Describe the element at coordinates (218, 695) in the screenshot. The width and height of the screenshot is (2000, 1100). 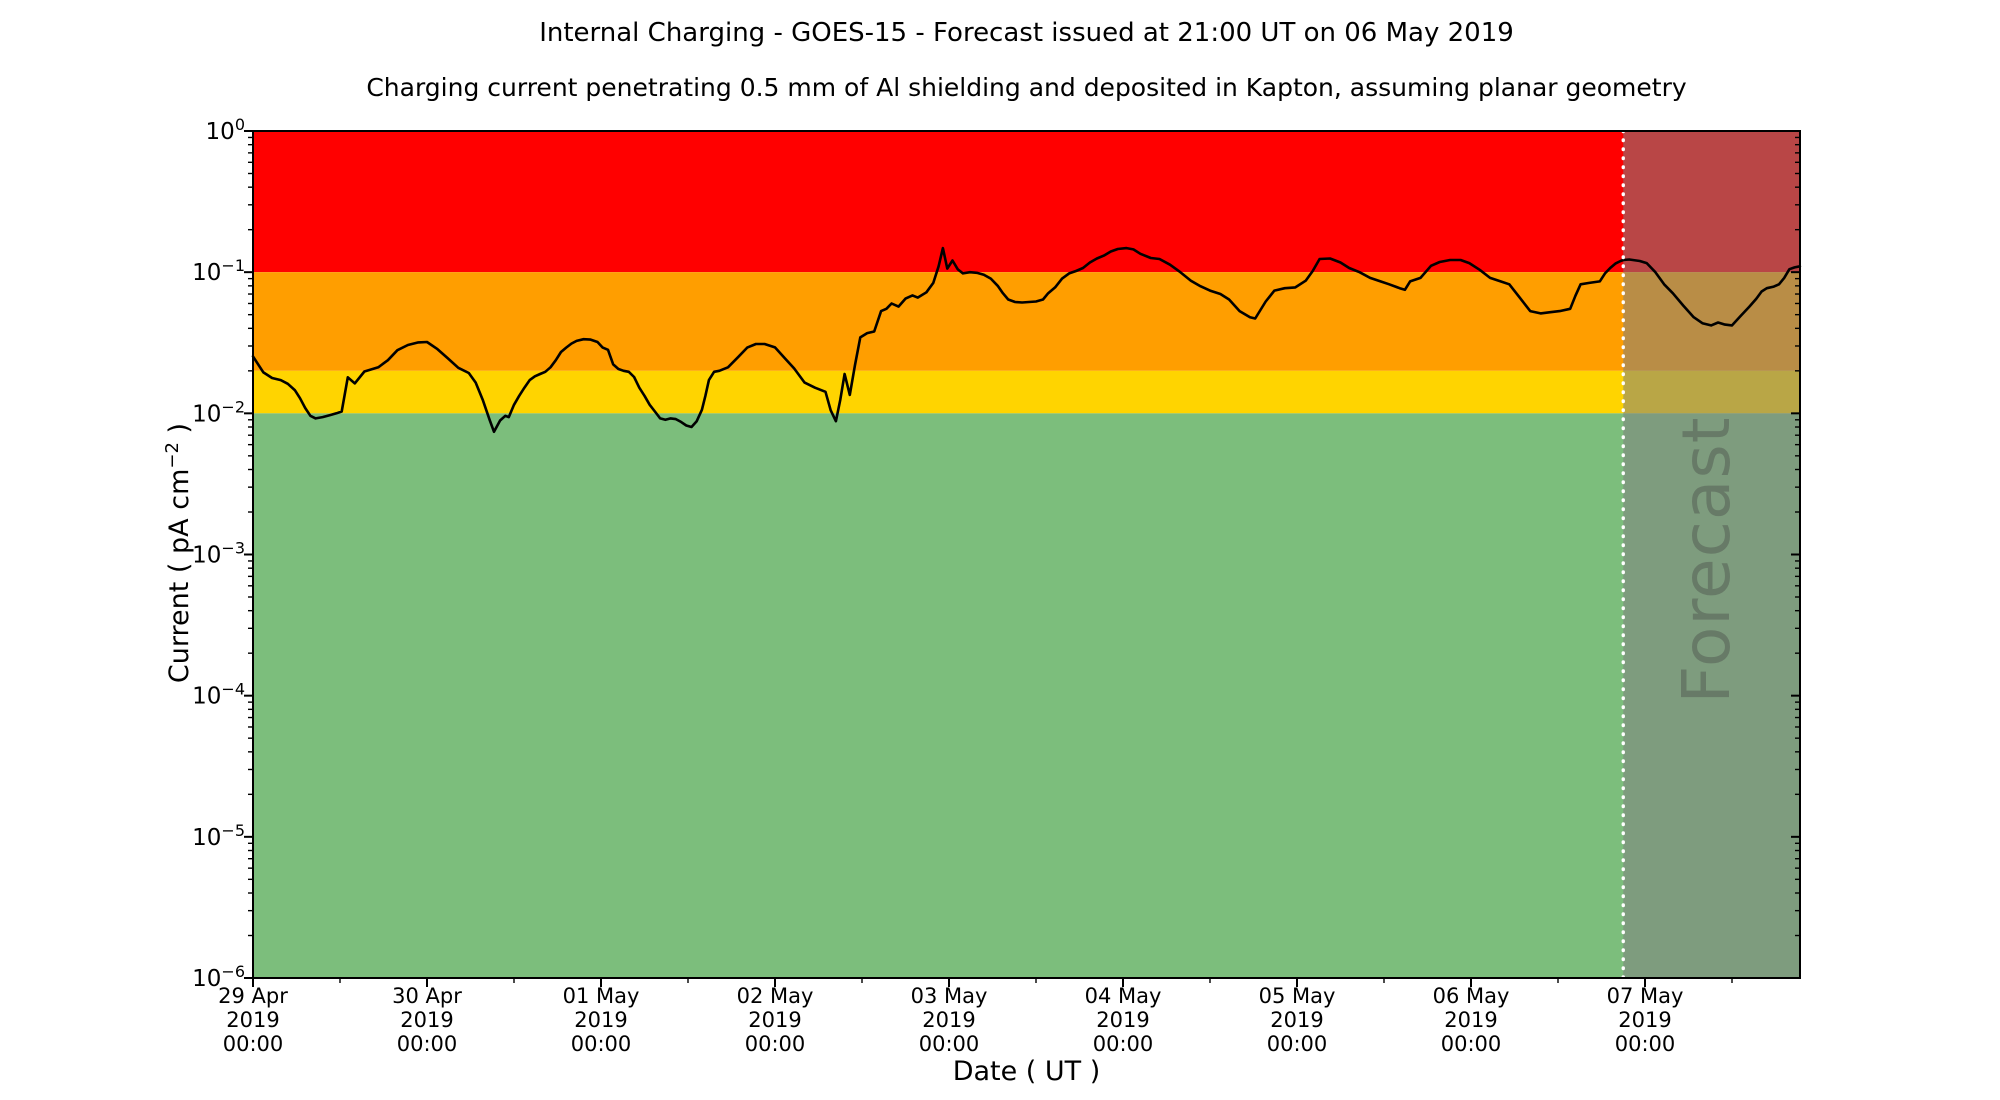
I see `y-tick-label: 10⁻⁴` at that location.